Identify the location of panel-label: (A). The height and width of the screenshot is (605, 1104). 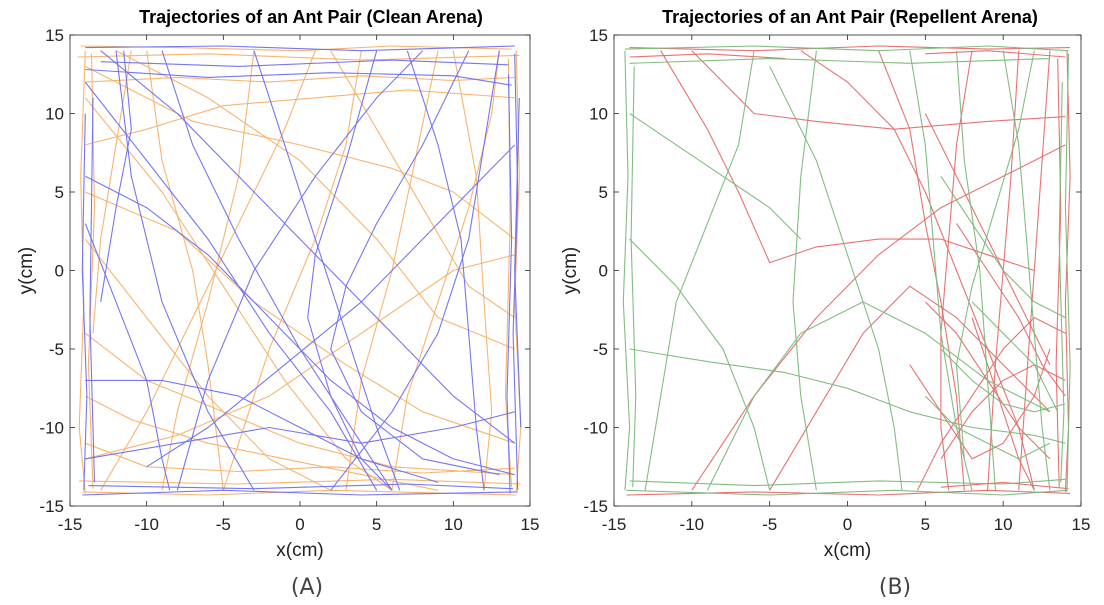
(307, 587).